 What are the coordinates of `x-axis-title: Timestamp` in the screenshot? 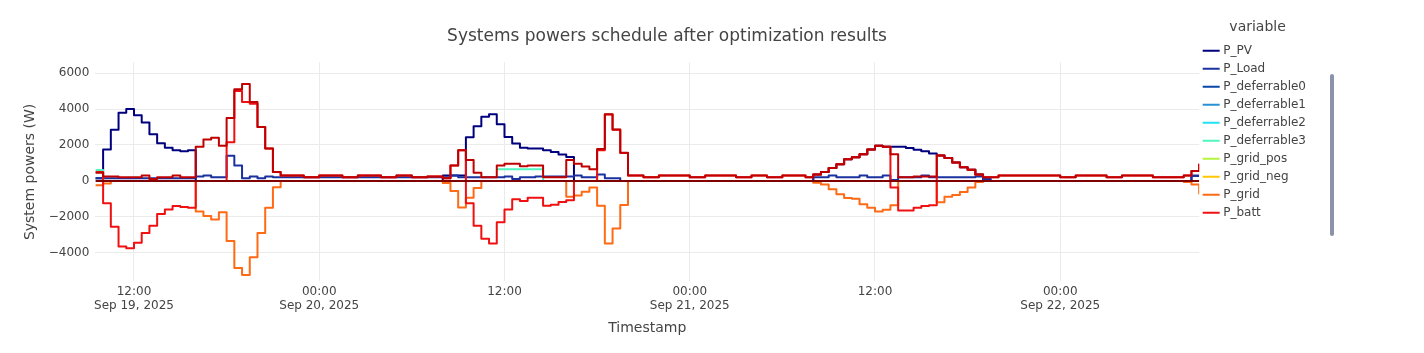 It's located at (647, 327).